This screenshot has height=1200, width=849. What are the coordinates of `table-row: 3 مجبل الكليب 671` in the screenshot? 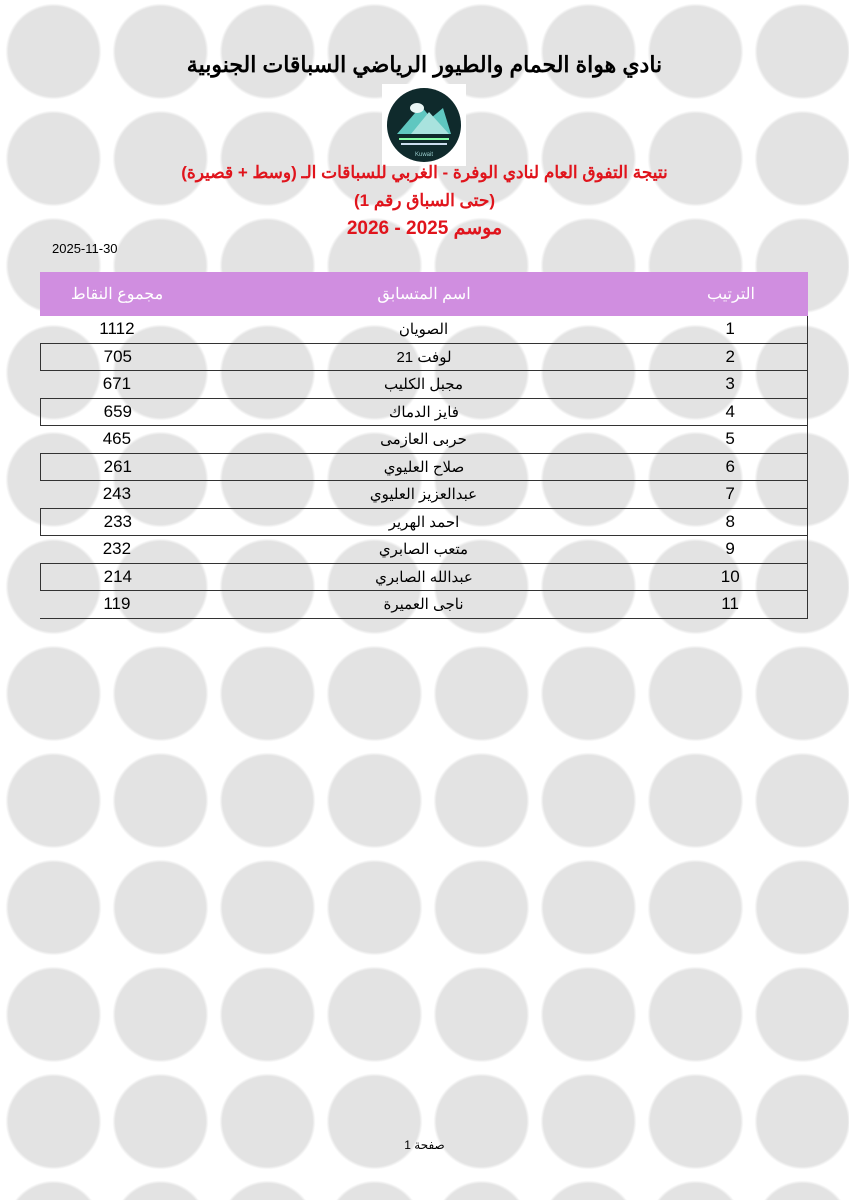 It's located at (424, 385).